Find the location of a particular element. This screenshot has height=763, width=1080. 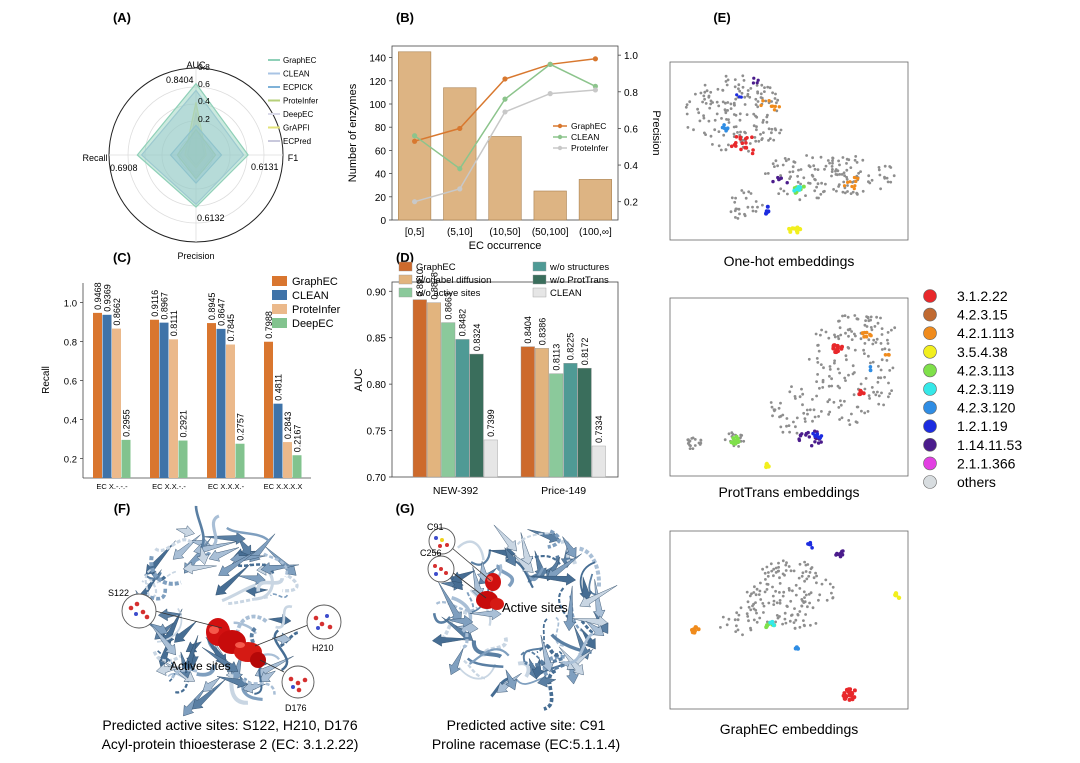

point-proteinfer is located at coordinates (415, 202).